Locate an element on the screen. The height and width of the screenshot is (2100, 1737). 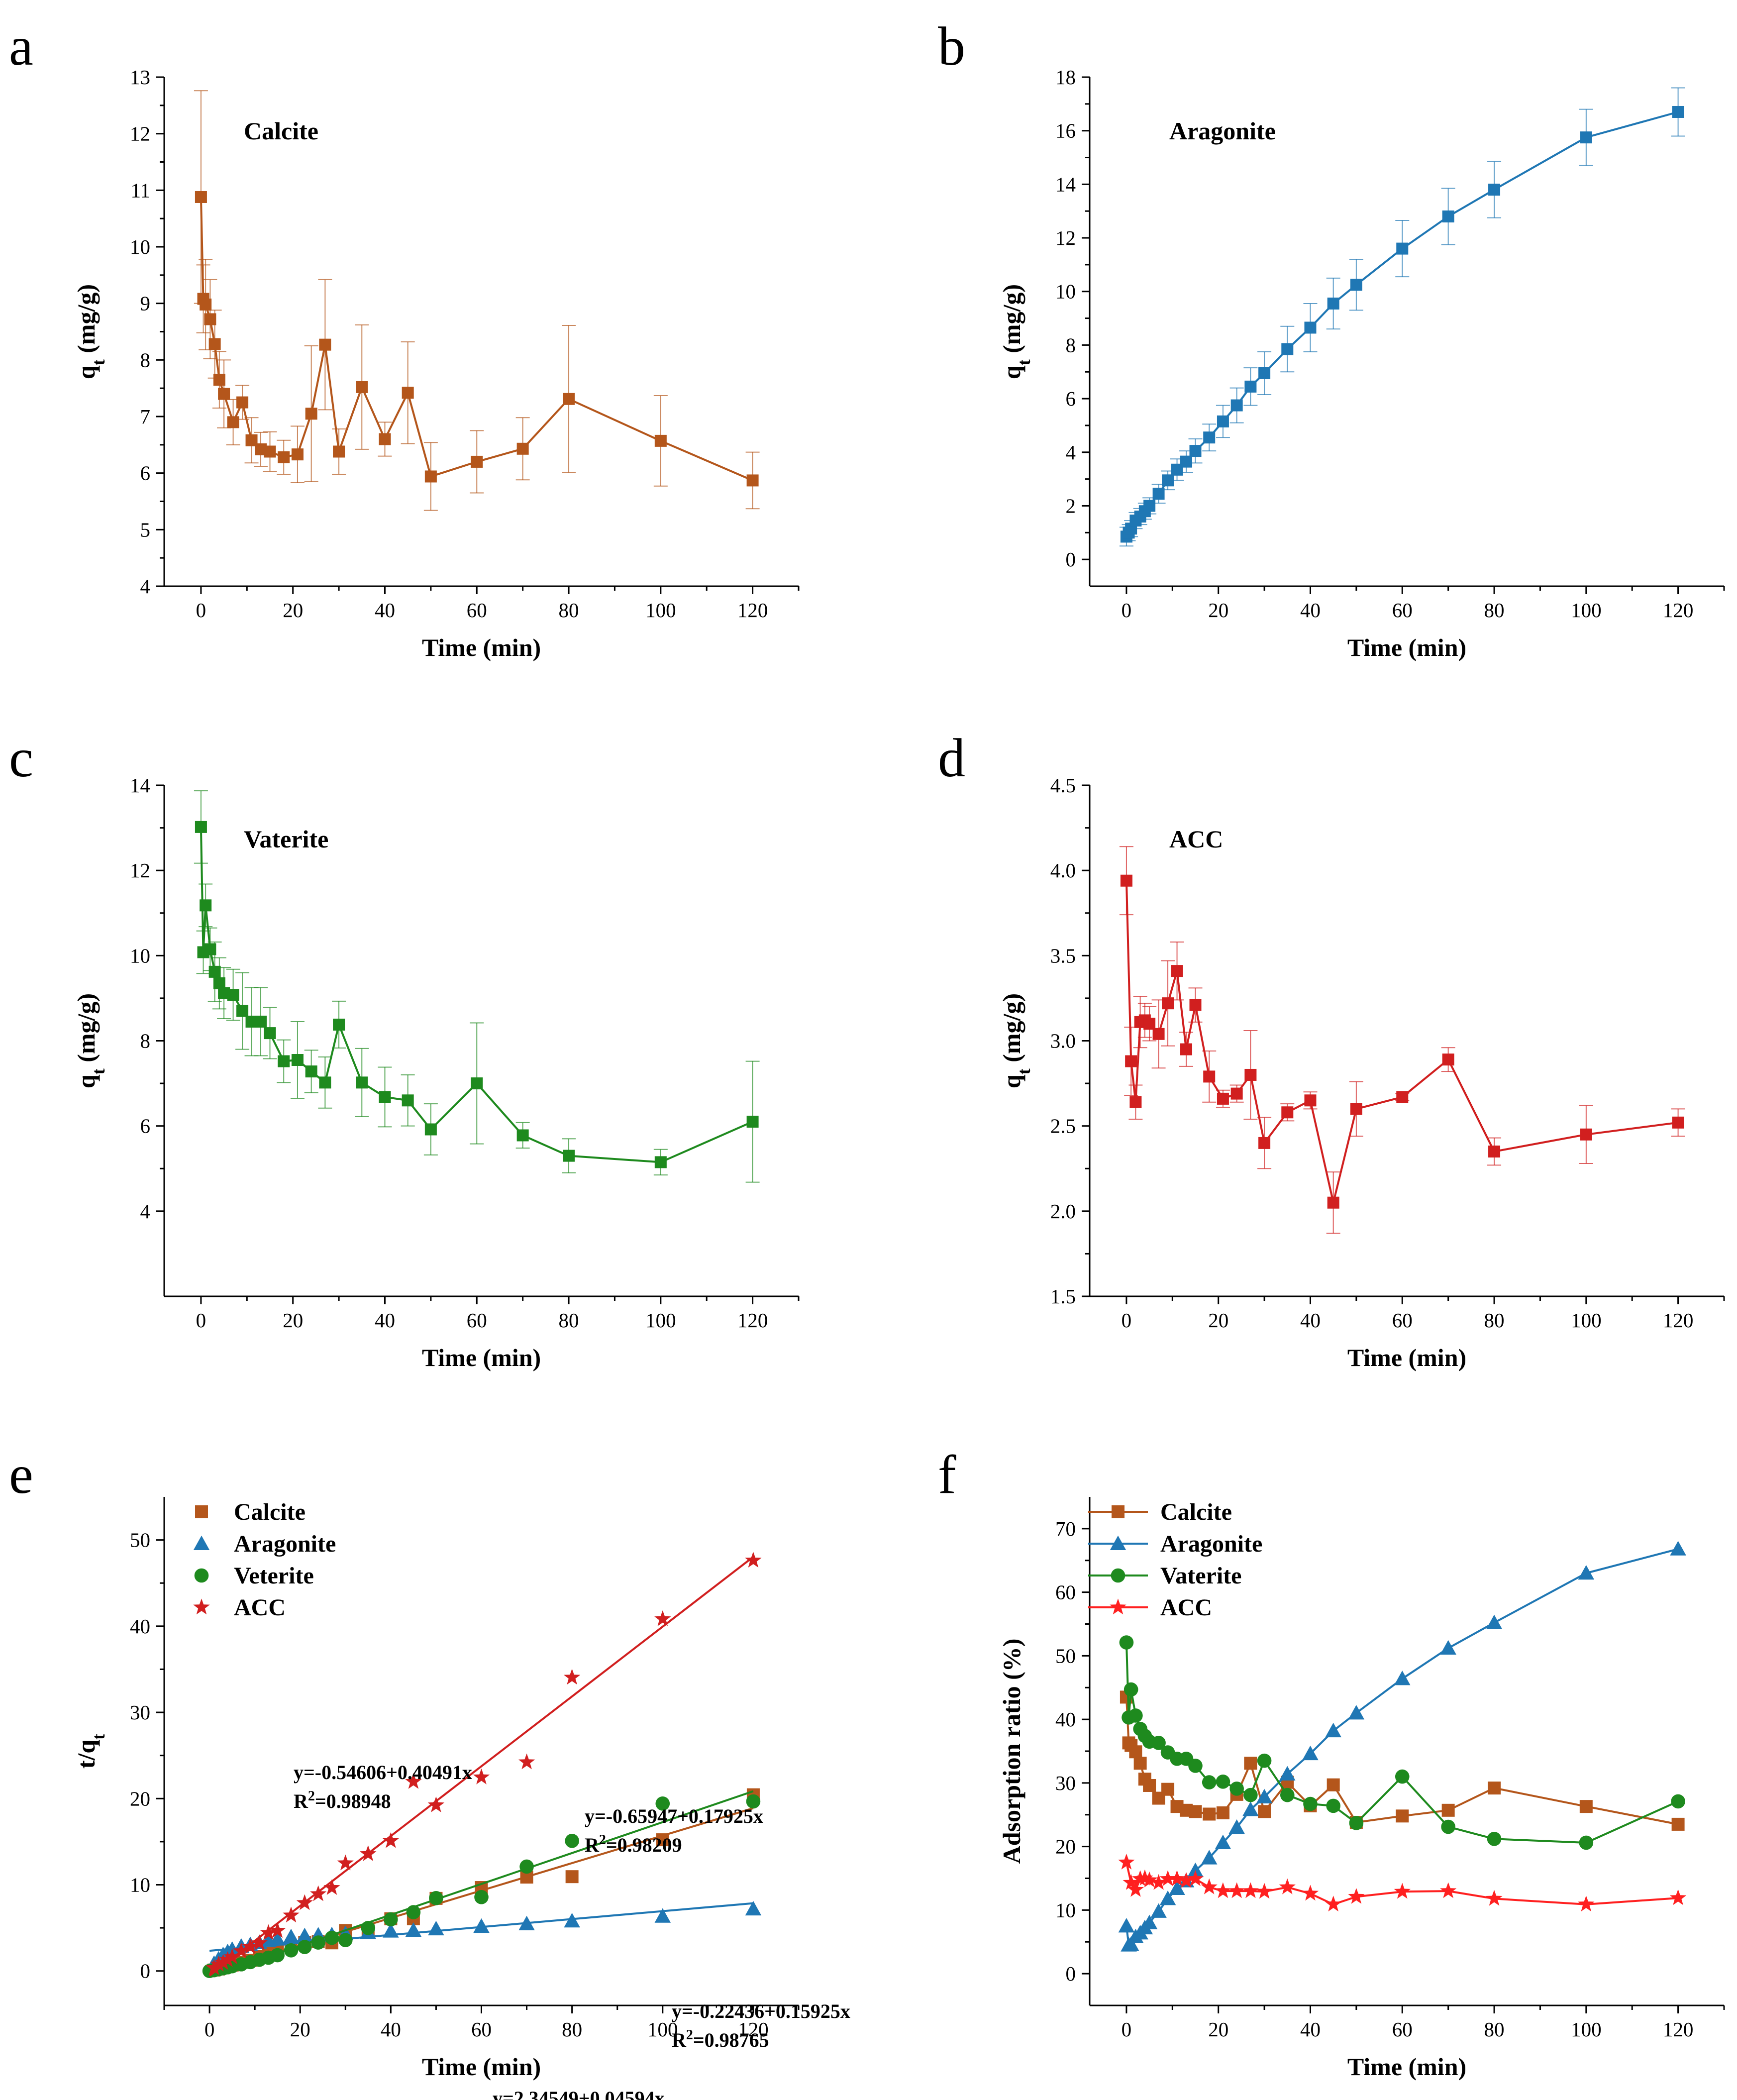
y-axis-label-unit: (mg/g) is located at coordinates (86, 321).